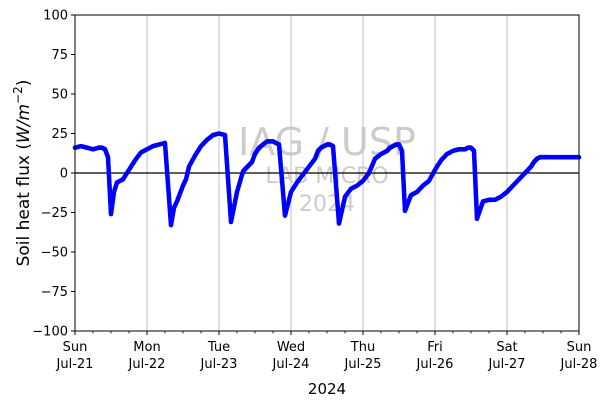 Image resolution: width=608 pixels, height=407 pixels. Describe the element at coordinates (54, 213) in the screenshot. I see `y-tick-label: −25` at that location.